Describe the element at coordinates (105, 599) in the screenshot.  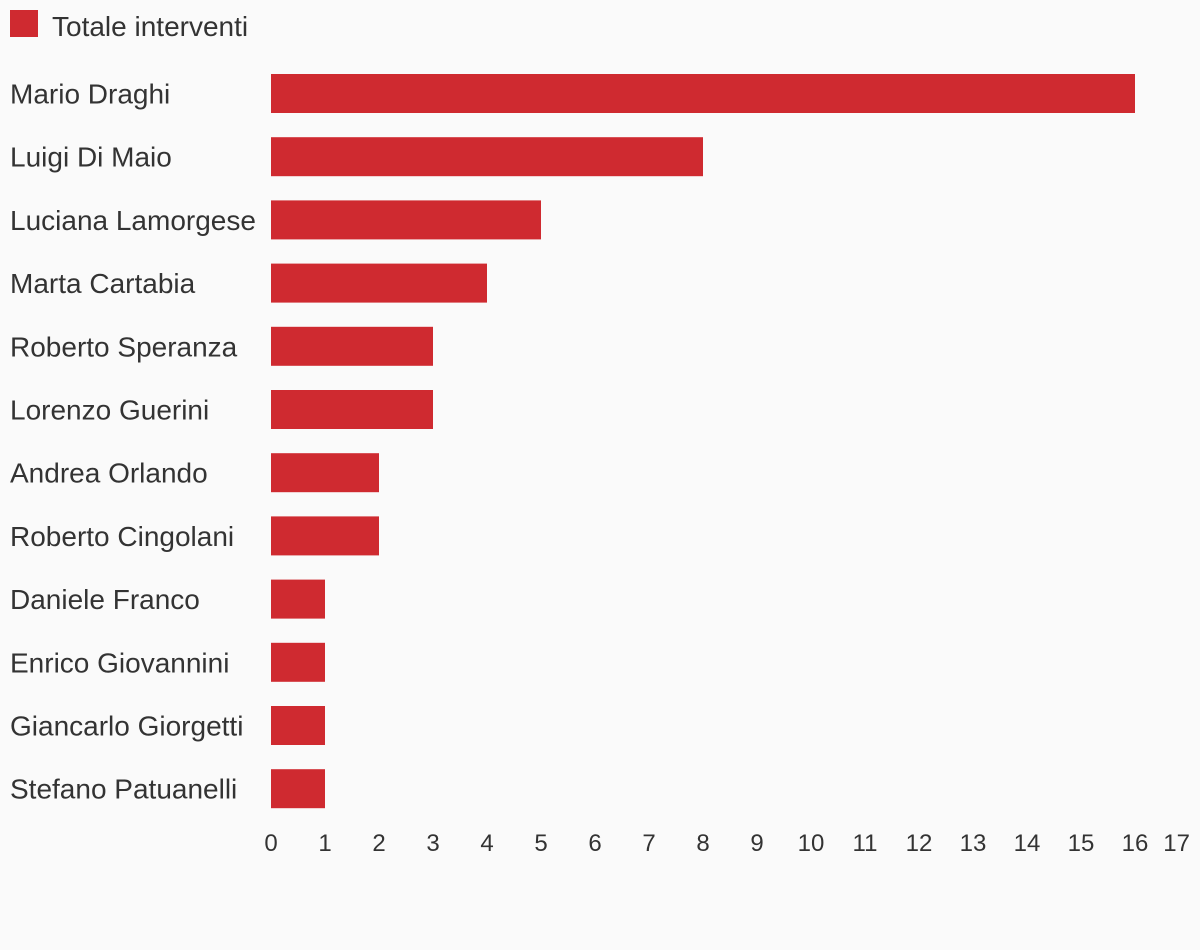
I see `category-label: Daniele Franco` at that location.